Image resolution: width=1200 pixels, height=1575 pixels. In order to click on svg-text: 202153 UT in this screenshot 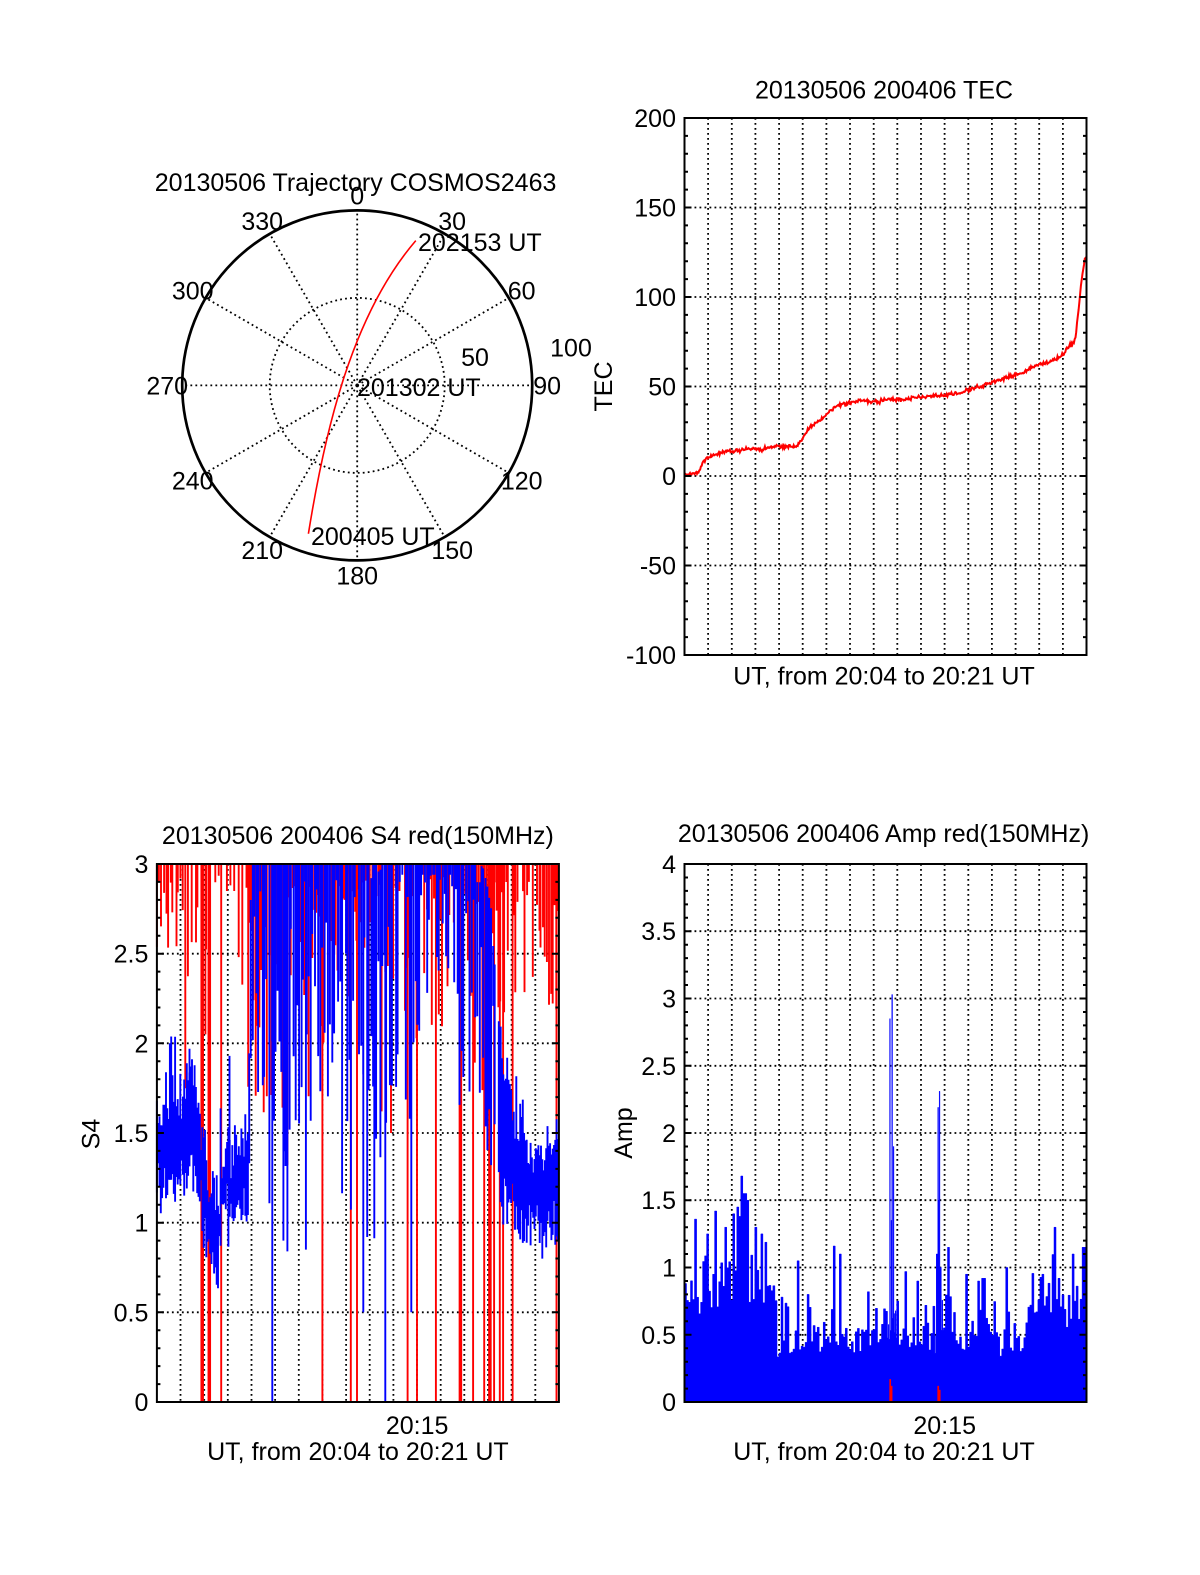, I will do `click(480, 243)`.